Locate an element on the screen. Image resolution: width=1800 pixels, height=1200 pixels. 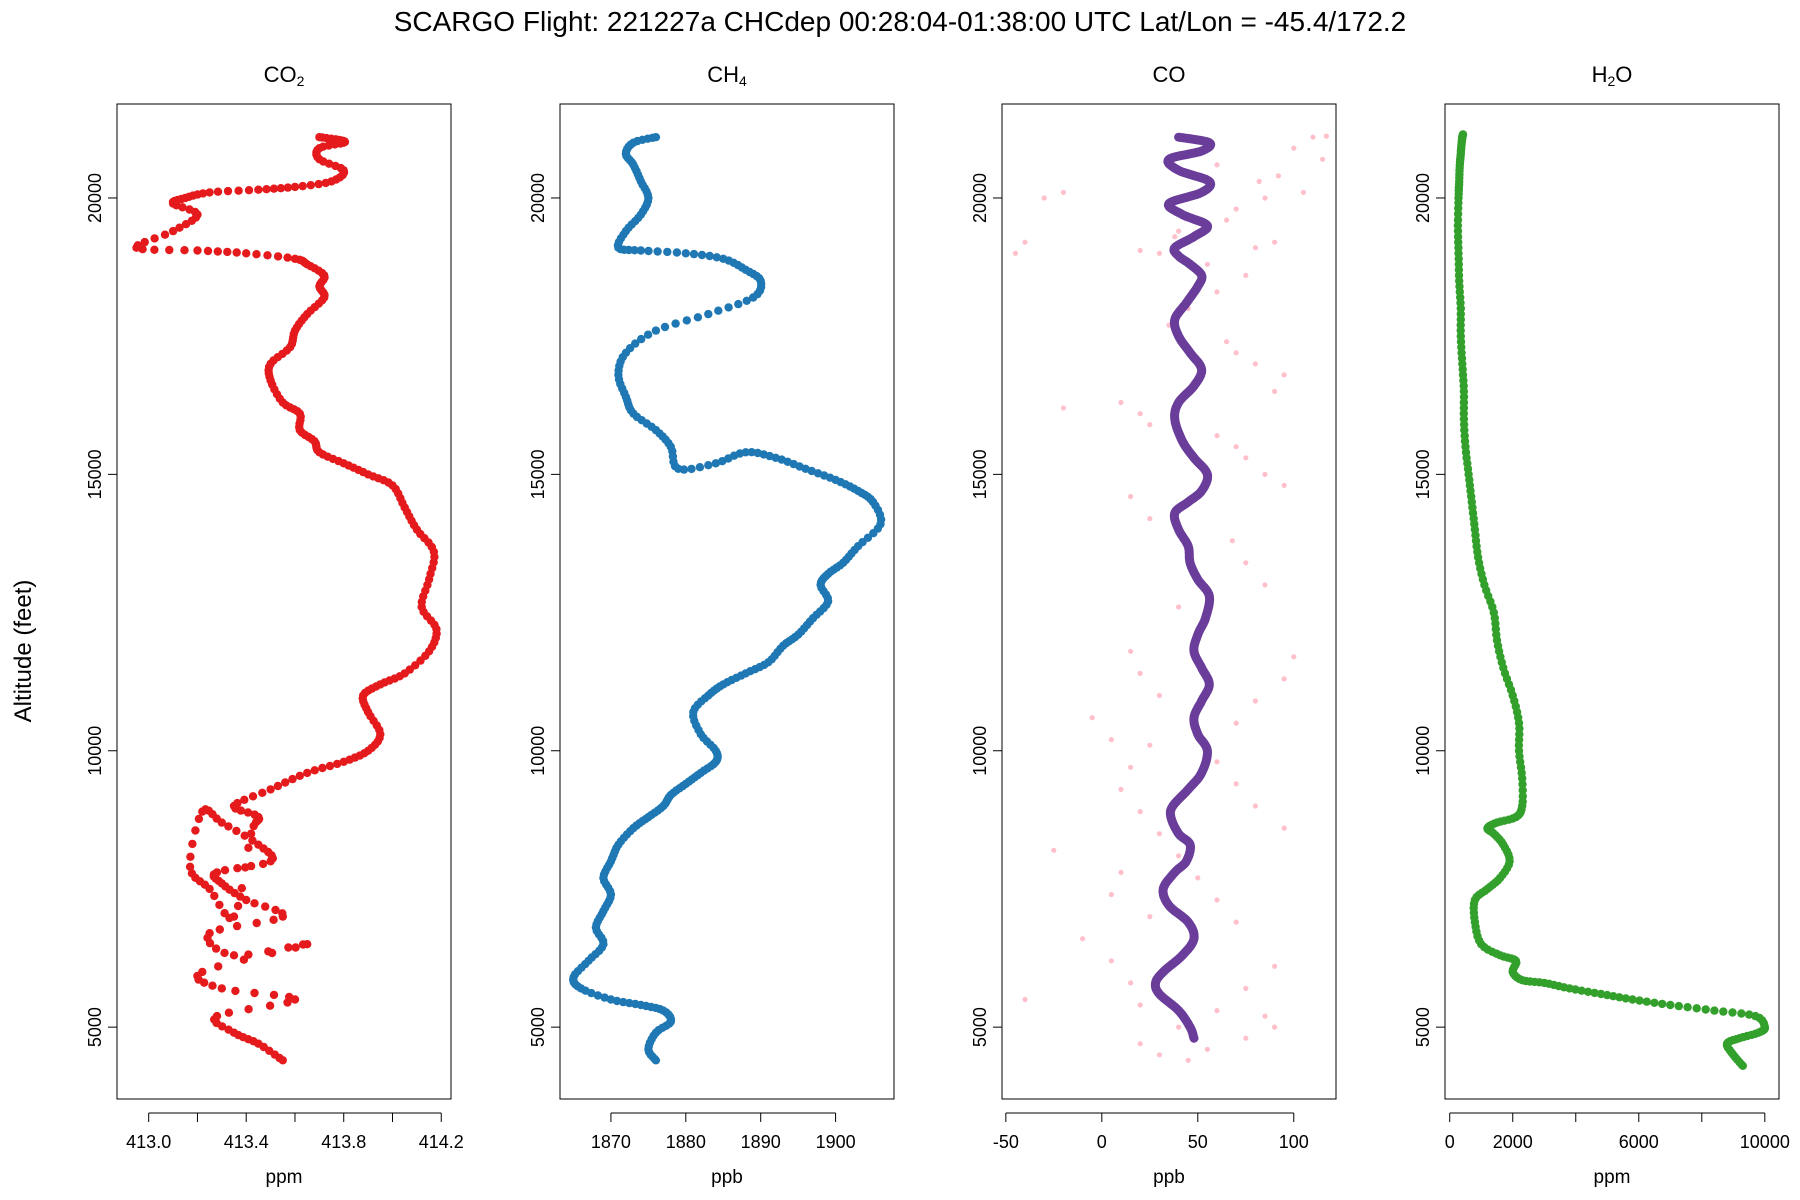
x-tick-label-co2: 414.2 is located at coordinates (441, 1142).